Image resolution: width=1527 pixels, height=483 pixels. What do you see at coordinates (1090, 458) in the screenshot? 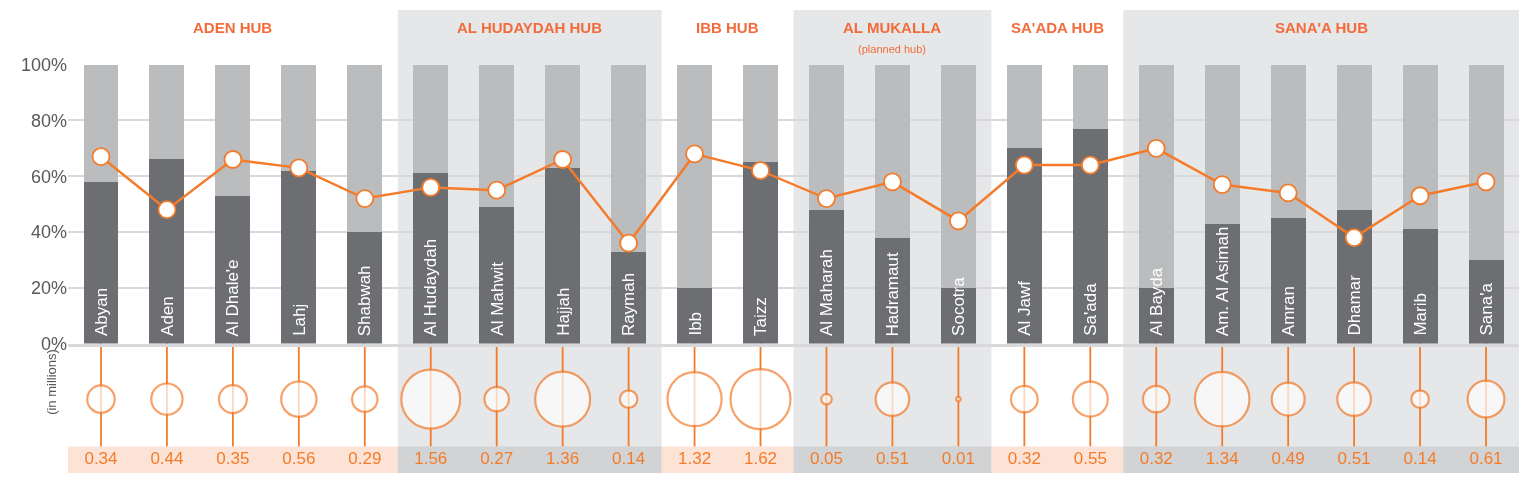
I see `data-label: 0.55` at bounding box center [1090, 458].